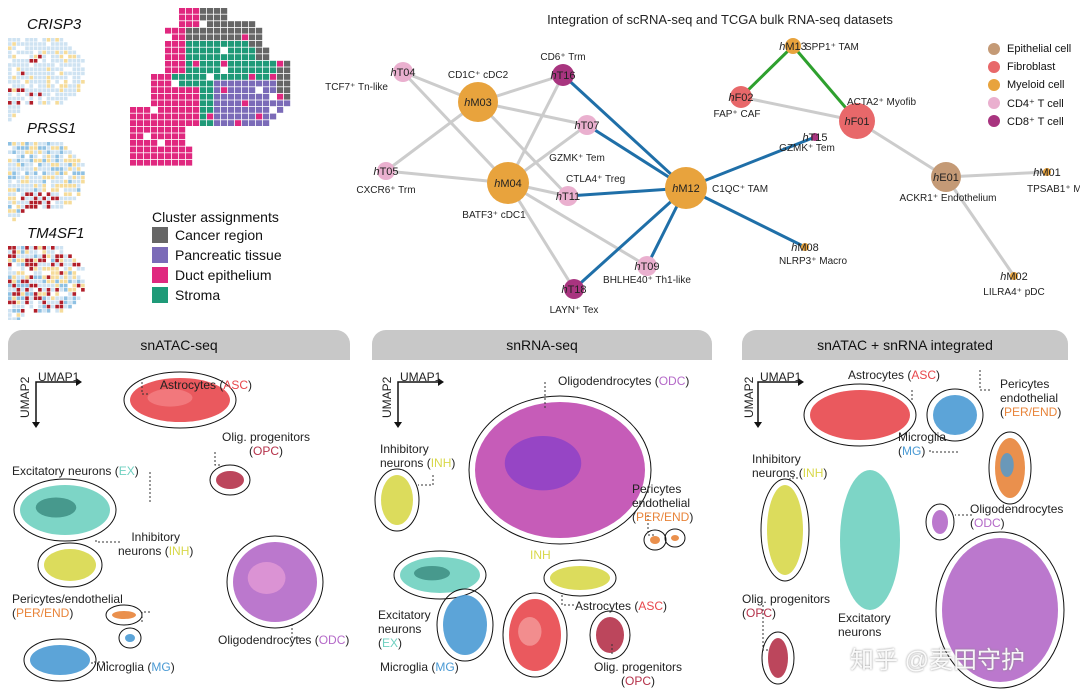  I want to click on umap-inh-p3, so click(785, 530).